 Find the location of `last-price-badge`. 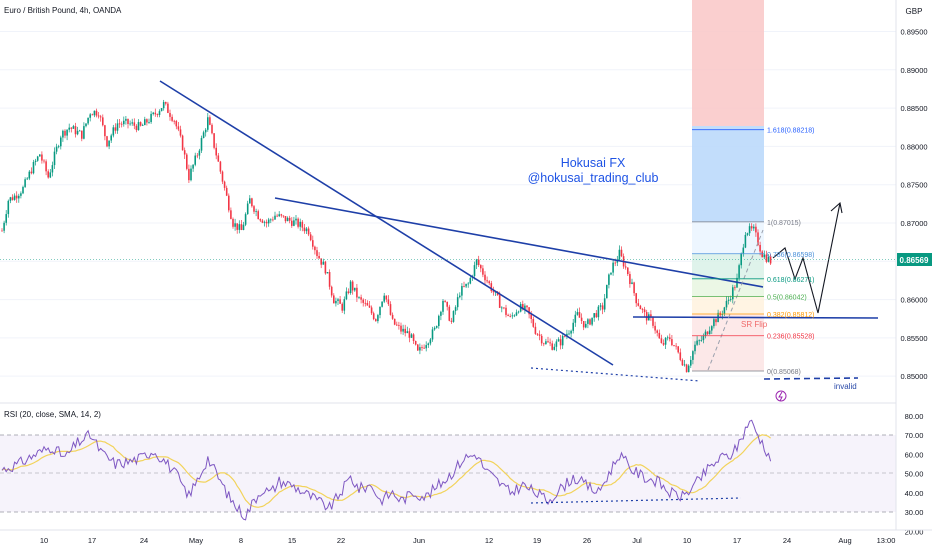

last-price-badge is located at coordinates (914, 259).